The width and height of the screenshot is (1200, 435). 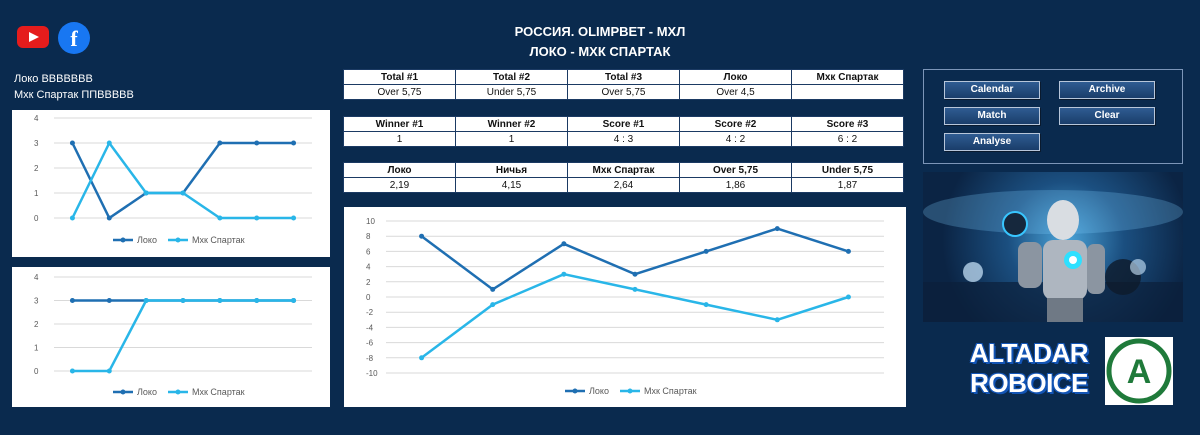 What do you see at coordinates (992, 142) in the screenshot?
I see `analyse-button: Analyse` at bounding box center [992, 142].